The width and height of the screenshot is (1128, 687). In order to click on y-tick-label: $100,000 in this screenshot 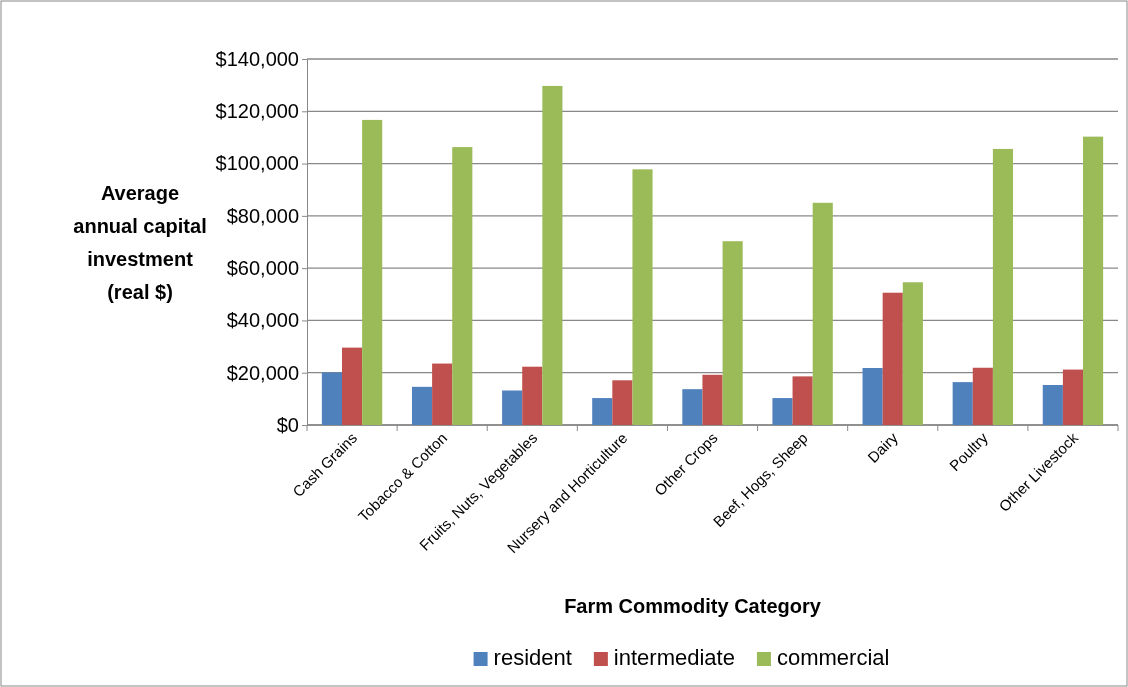, I will do `click(257, 163)`.